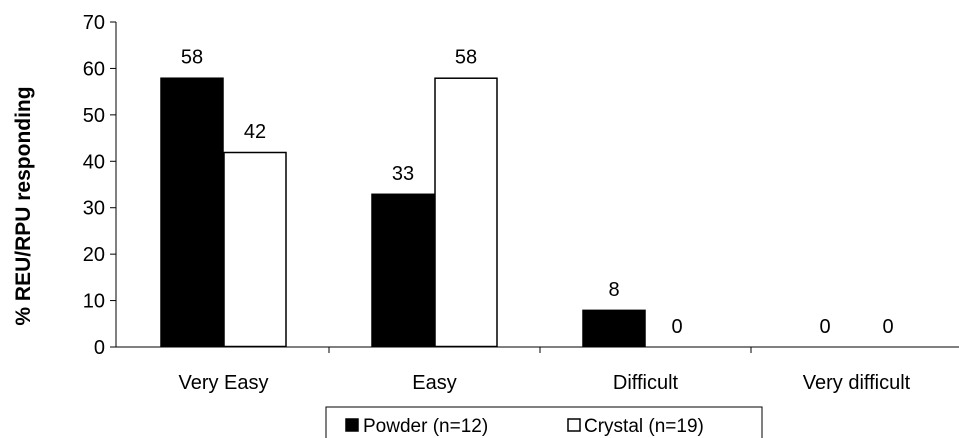 The height and width of the screenshot is (438, 959). I want to click on legend-label: Crystal (n=19), so click(644, 426).